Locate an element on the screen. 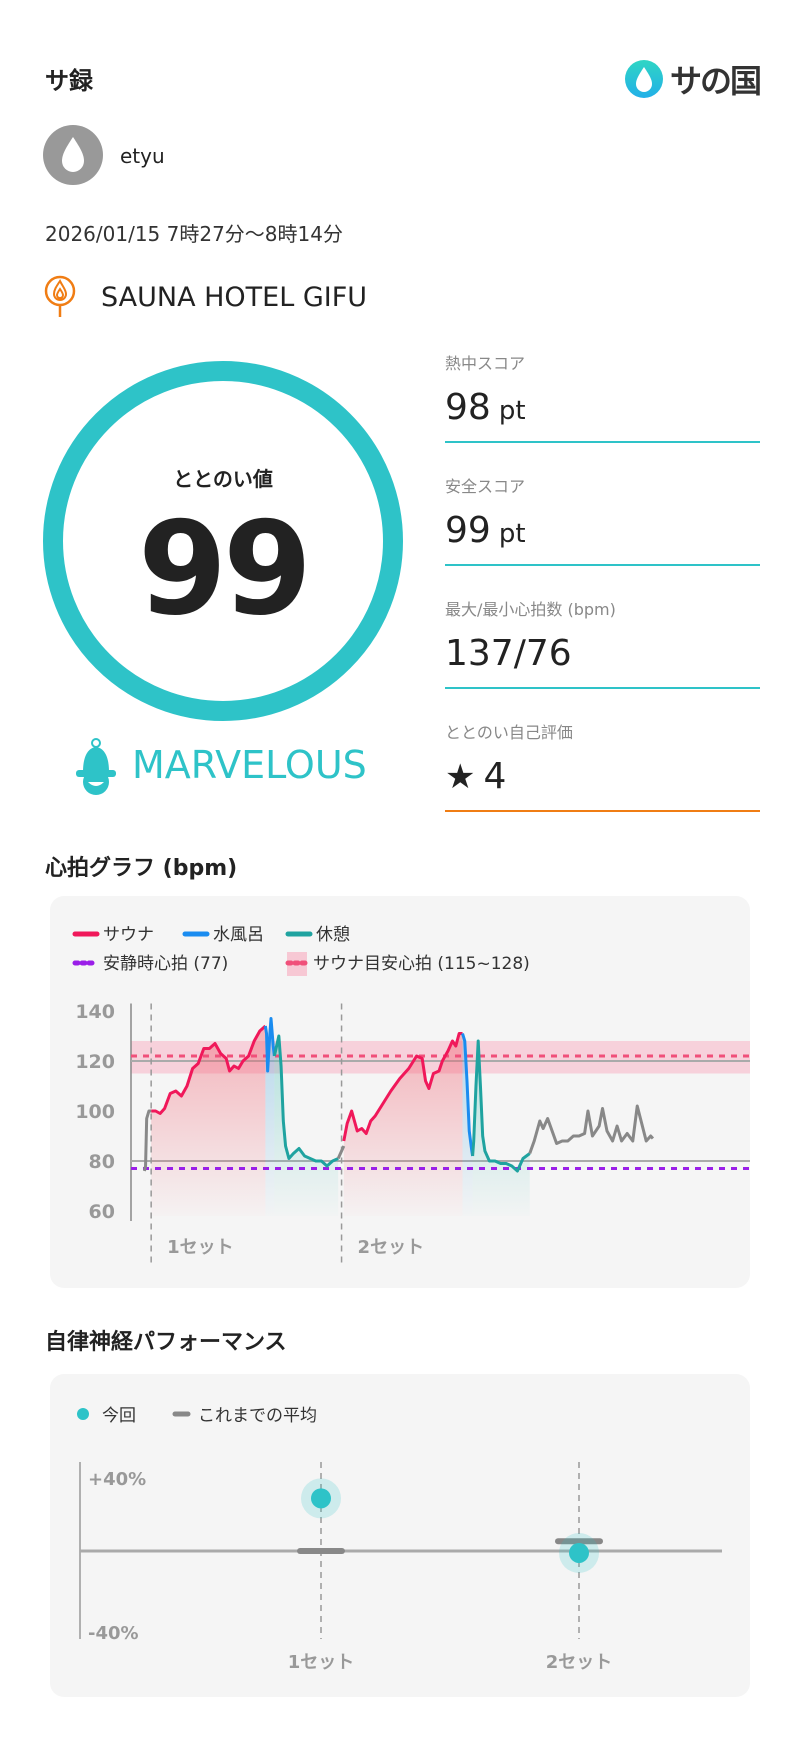 The width and height of the screenshot is (800, 1751). stat-label: 最大/最小心拍数 (bpm) is located at coordinates (530, 609).